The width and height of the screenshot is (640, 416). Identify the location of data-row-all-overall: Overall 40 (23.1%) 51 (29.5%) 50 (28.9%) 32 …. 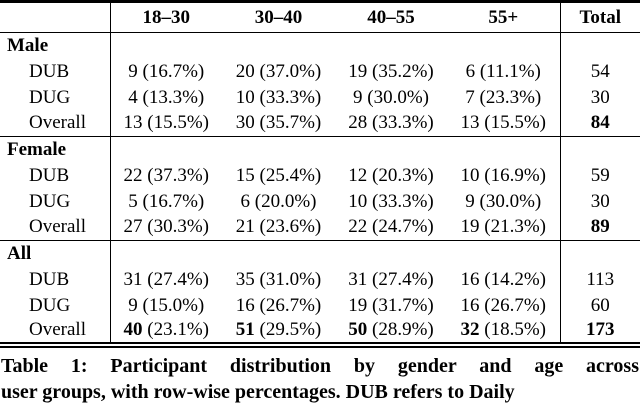
(320, 331).